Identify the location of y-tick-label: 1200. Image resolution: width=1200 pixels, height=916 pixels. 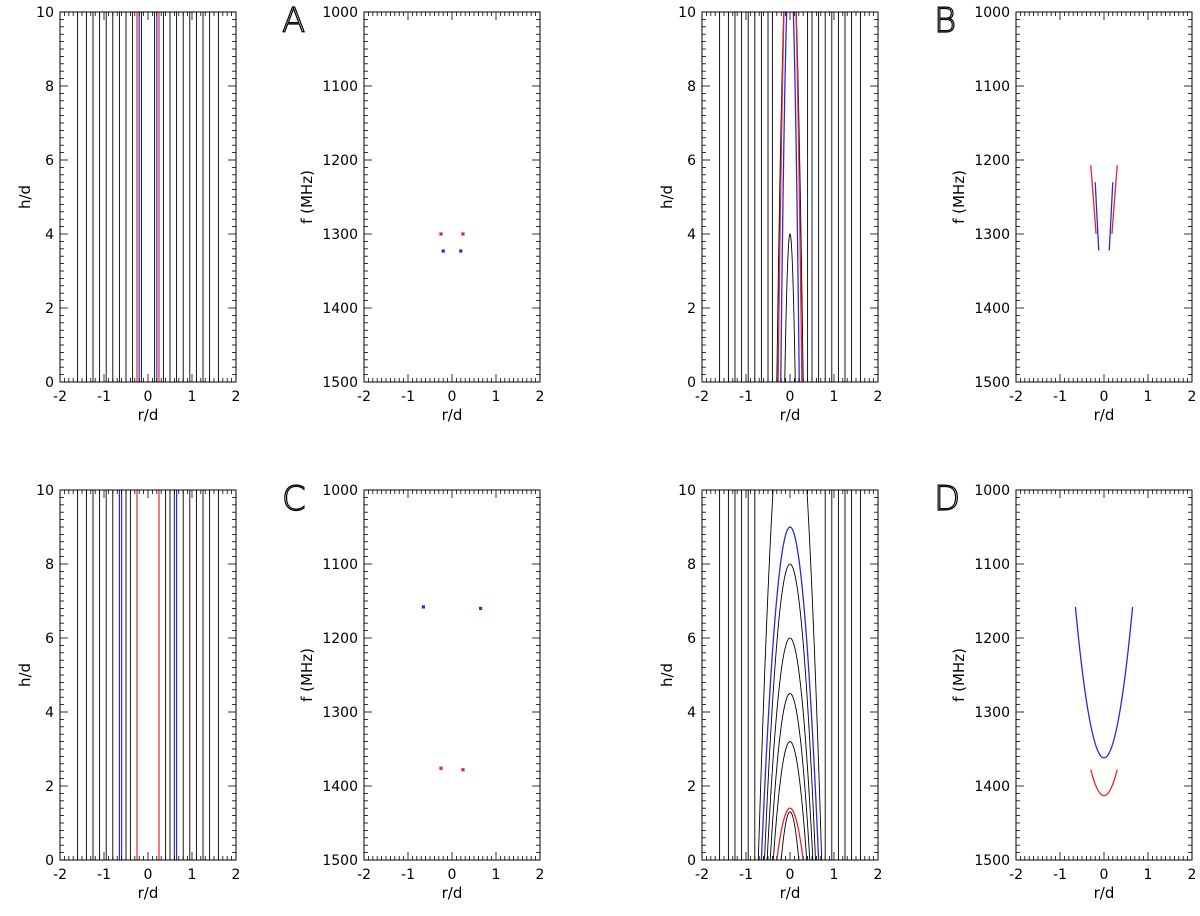
(992, 639).